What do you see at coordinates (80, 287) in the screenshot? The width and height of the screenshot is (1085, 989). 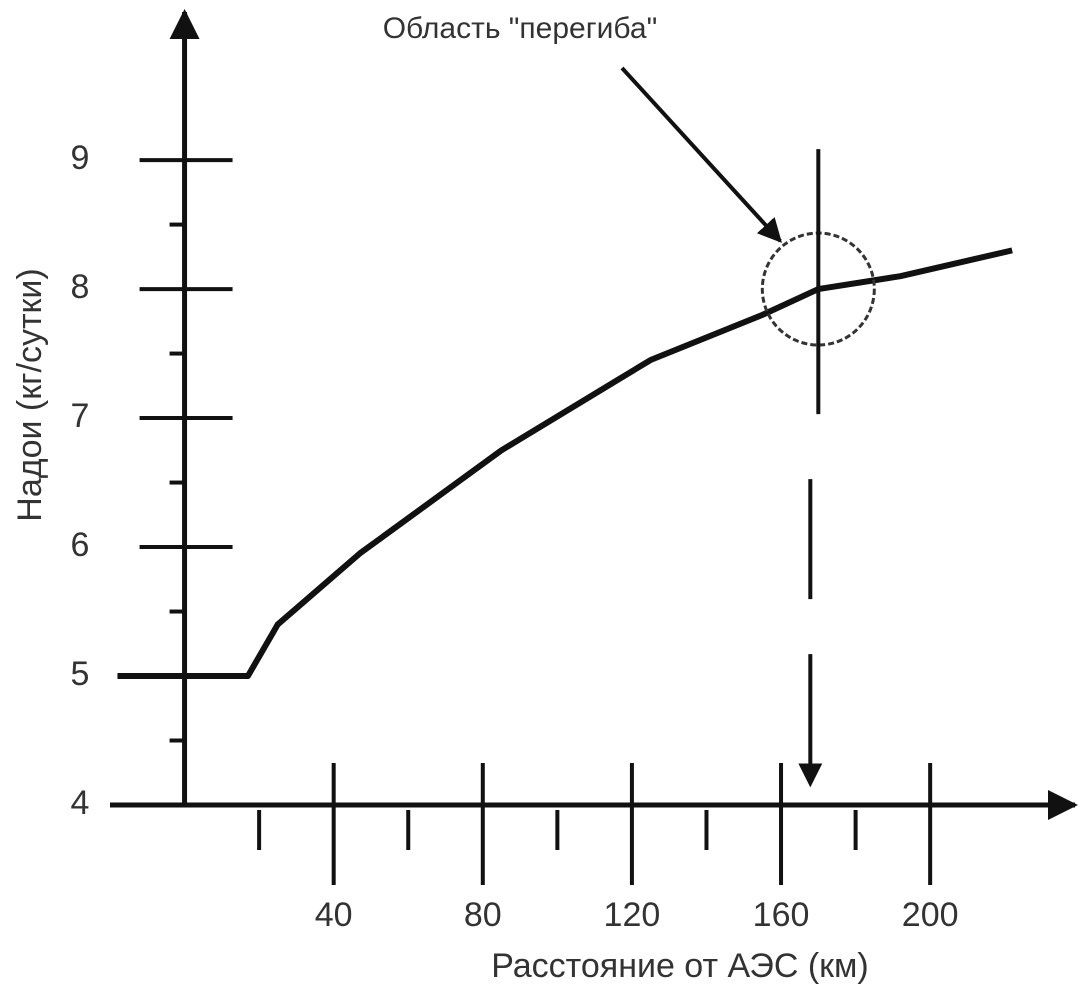 I see `y-tick-label: 8` at bounding box center [80, 287].